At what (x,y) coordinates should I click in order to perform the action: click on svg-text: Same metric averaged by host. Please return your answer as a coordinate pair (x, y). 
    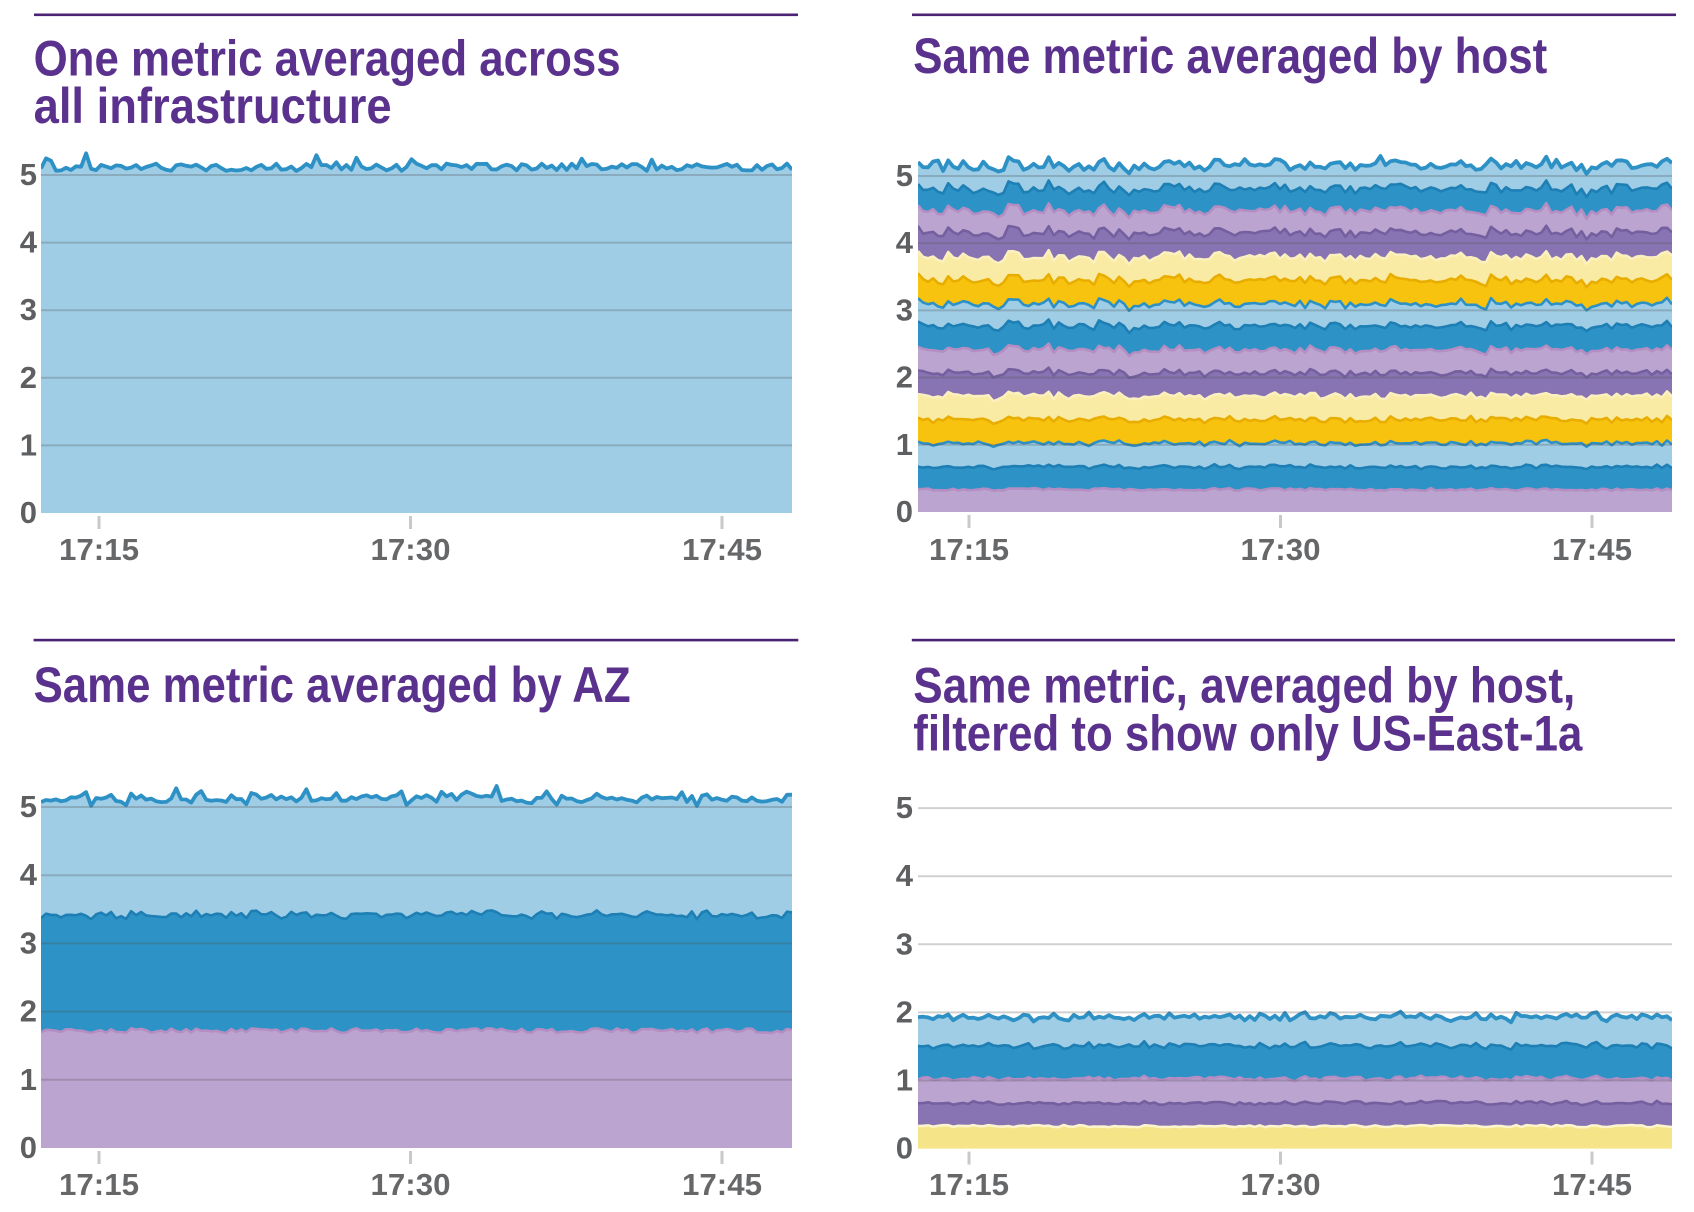
    Looking at the image, I should click on (1230, 56).